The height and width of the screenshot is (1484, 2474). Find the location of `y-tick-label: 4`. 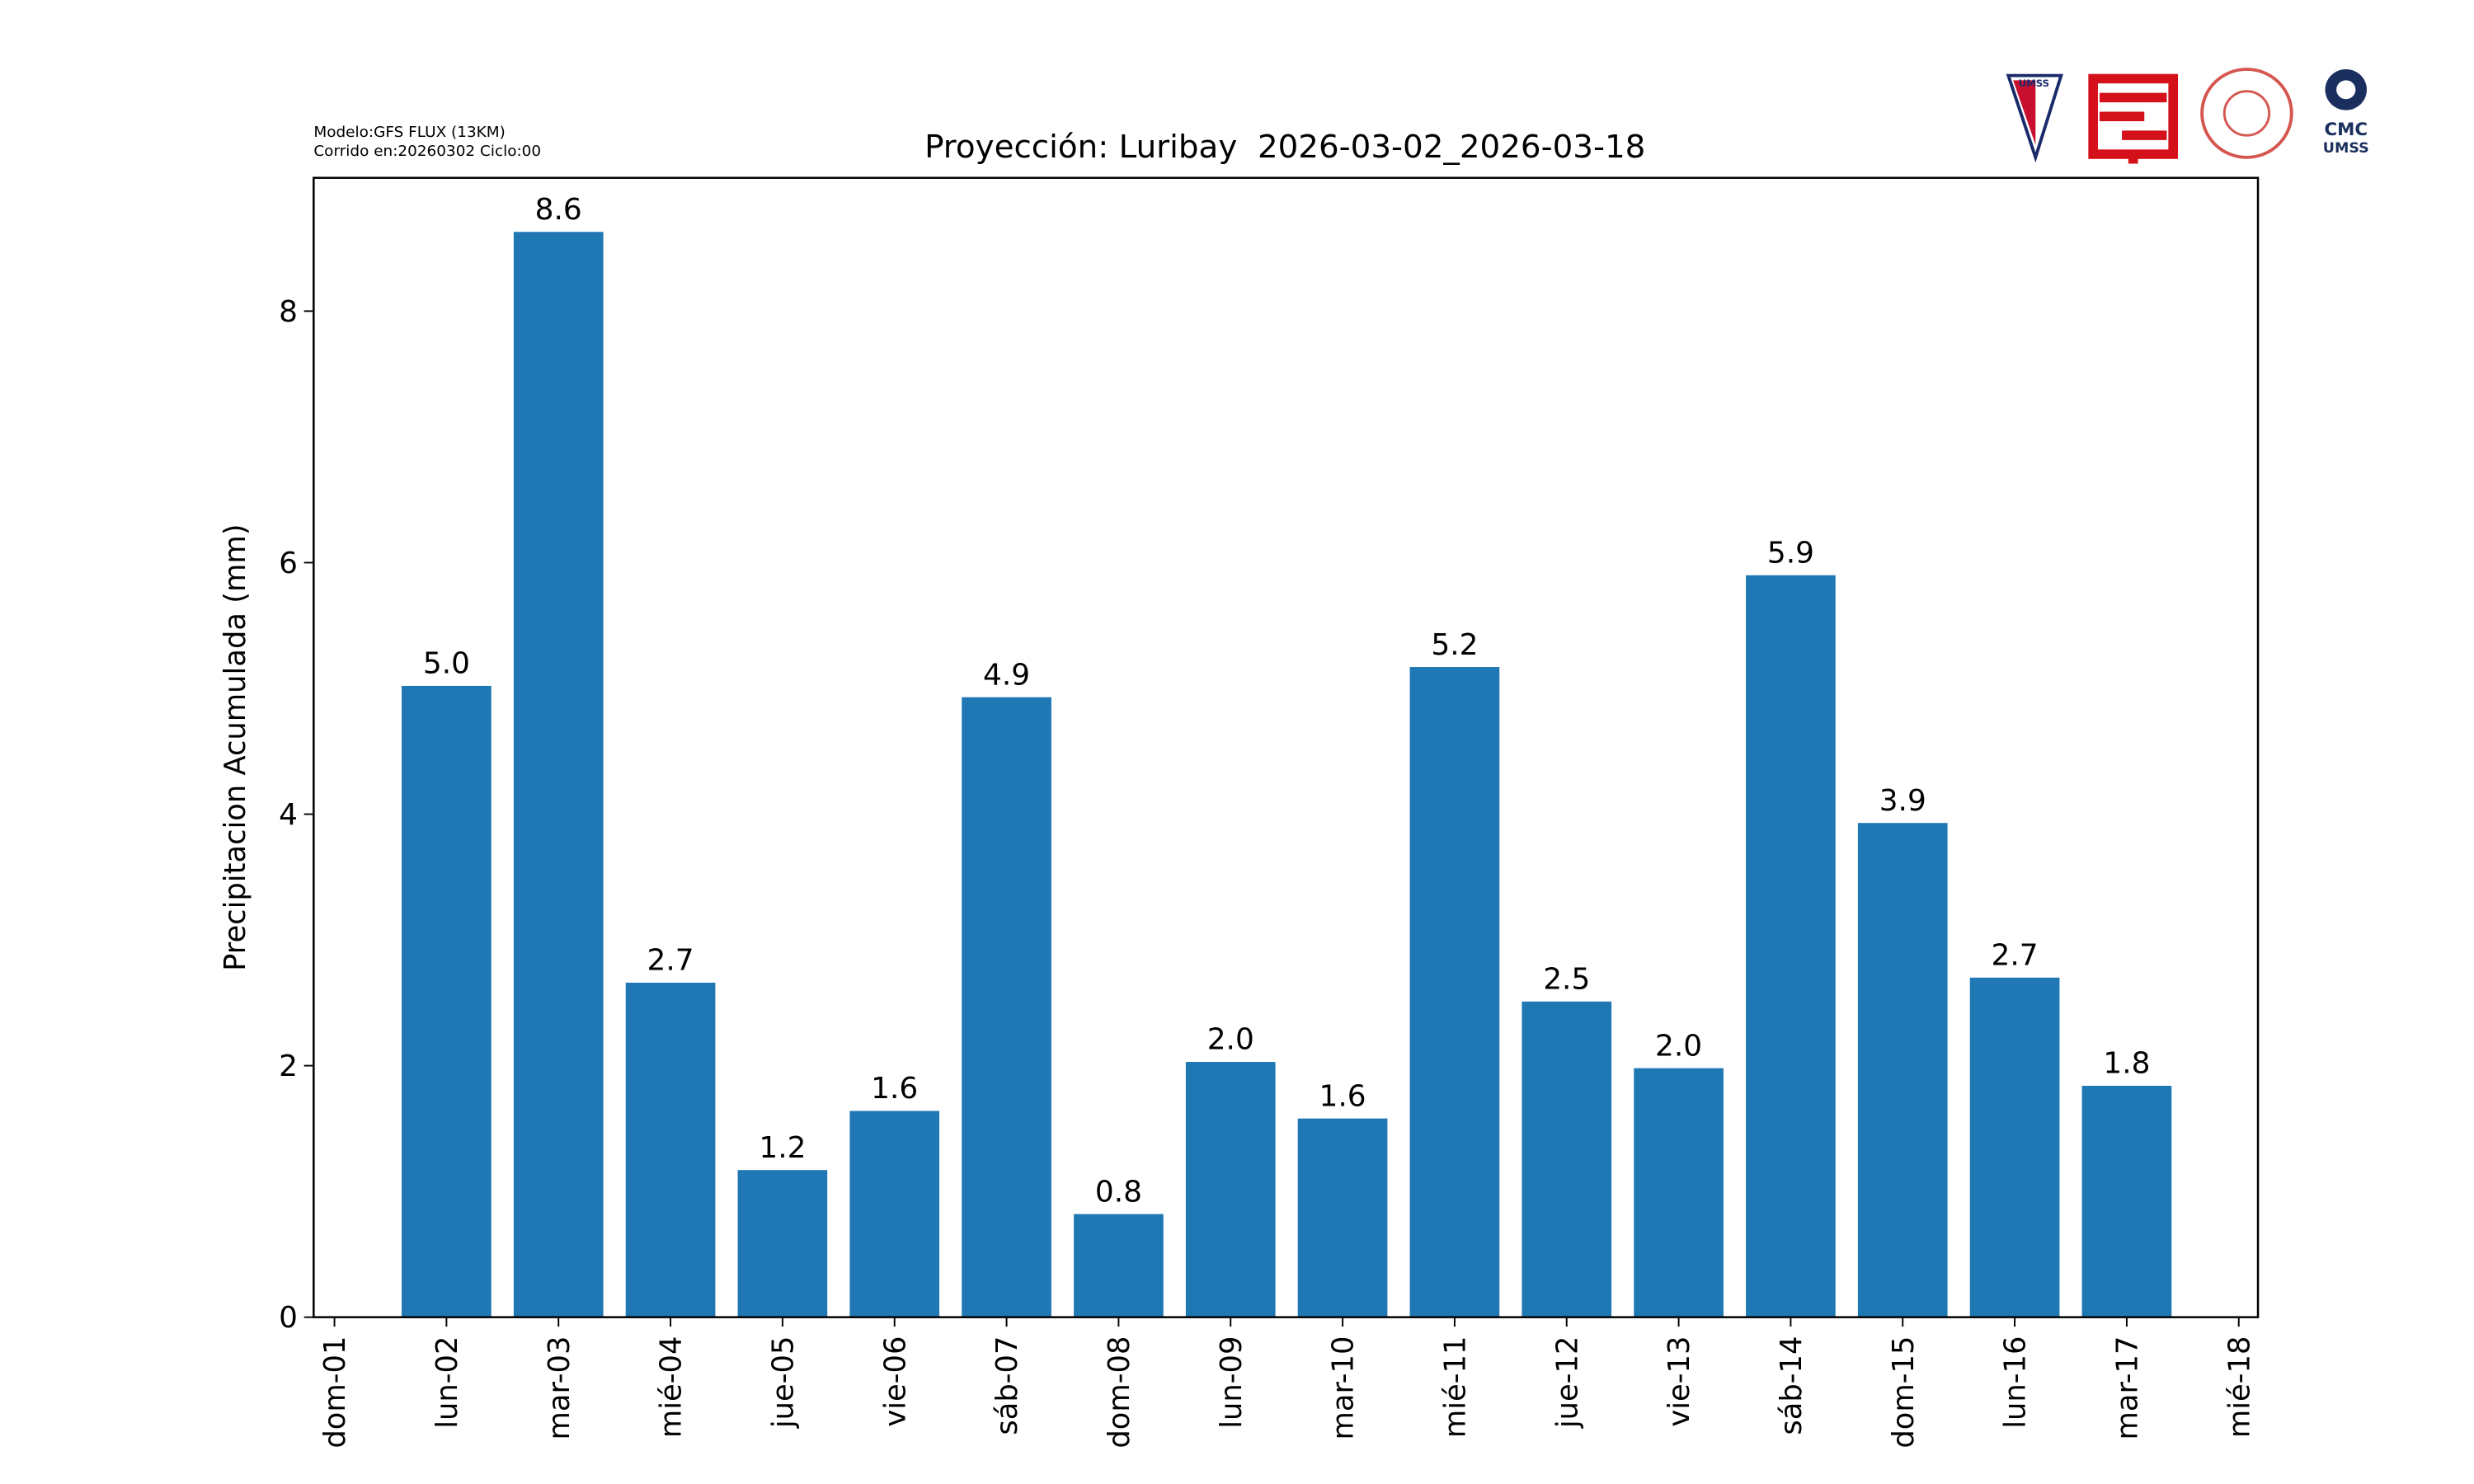

y-tick-label: 4 is located at coordinates (288, 815).